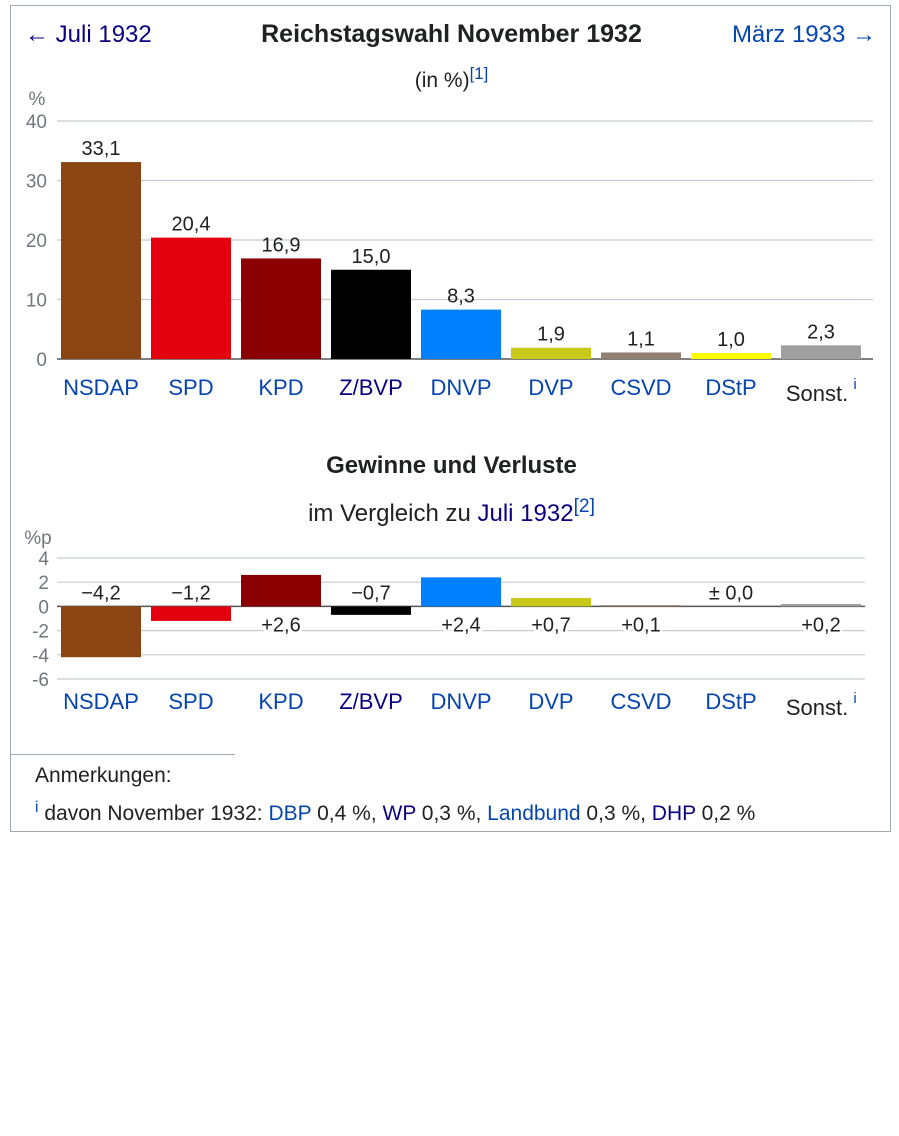 Image resolution: width=899 pixels, height=1136 pixels. What do you see at coordinates (551, 335) in the screenshot?
I see `value-label: 1,9` at bounding box center [551, 335].